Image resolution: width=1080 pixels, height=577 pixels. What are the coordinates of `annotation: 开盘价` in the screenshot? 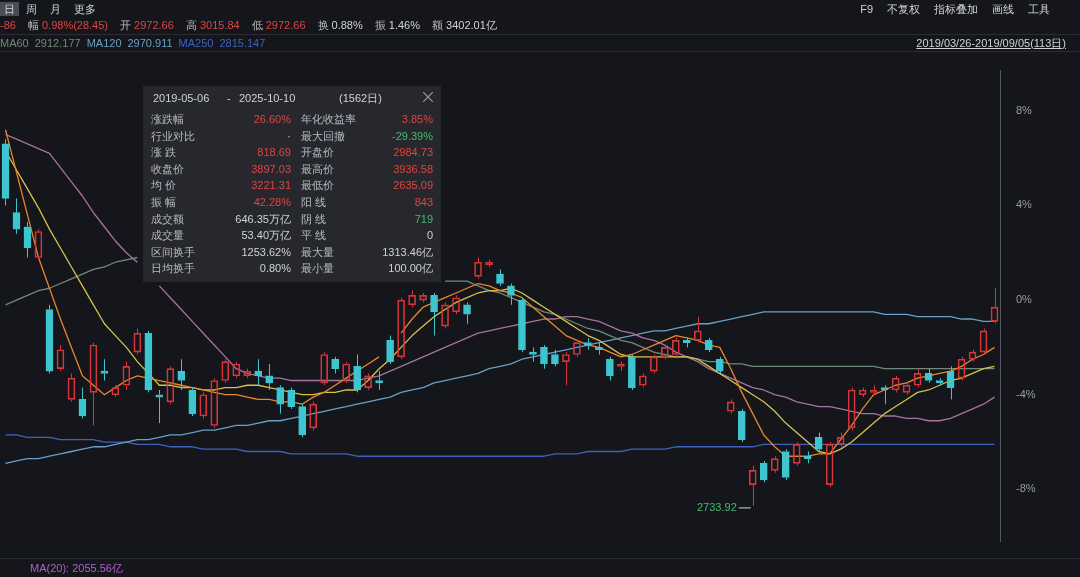 It's located at (317, 152).